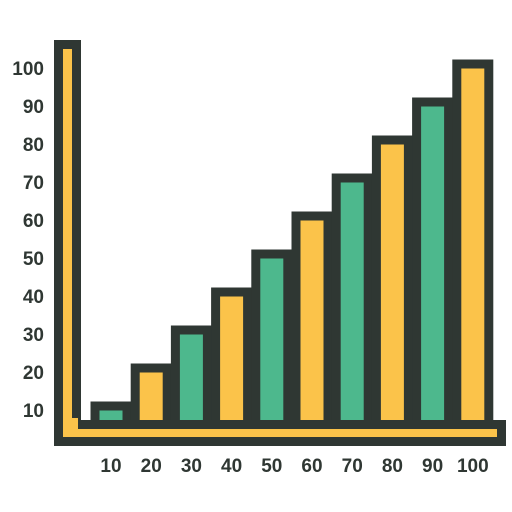 This screenshot has width=512, height=512. I want to click on x-tick-label-50: 50, so click(271, 466).